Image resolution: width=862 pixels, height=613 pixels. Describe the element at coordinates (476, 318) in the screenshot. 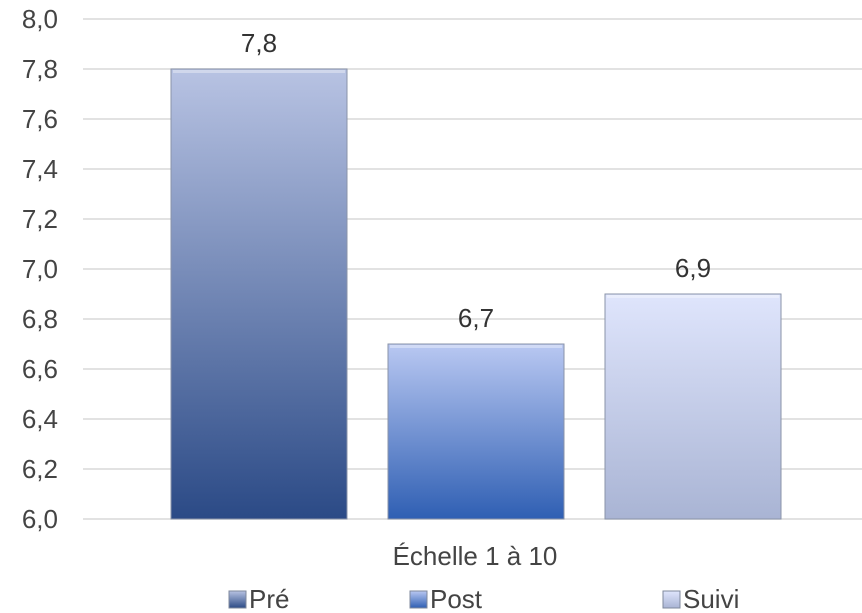

I see `data-label: 6,7` at that location.